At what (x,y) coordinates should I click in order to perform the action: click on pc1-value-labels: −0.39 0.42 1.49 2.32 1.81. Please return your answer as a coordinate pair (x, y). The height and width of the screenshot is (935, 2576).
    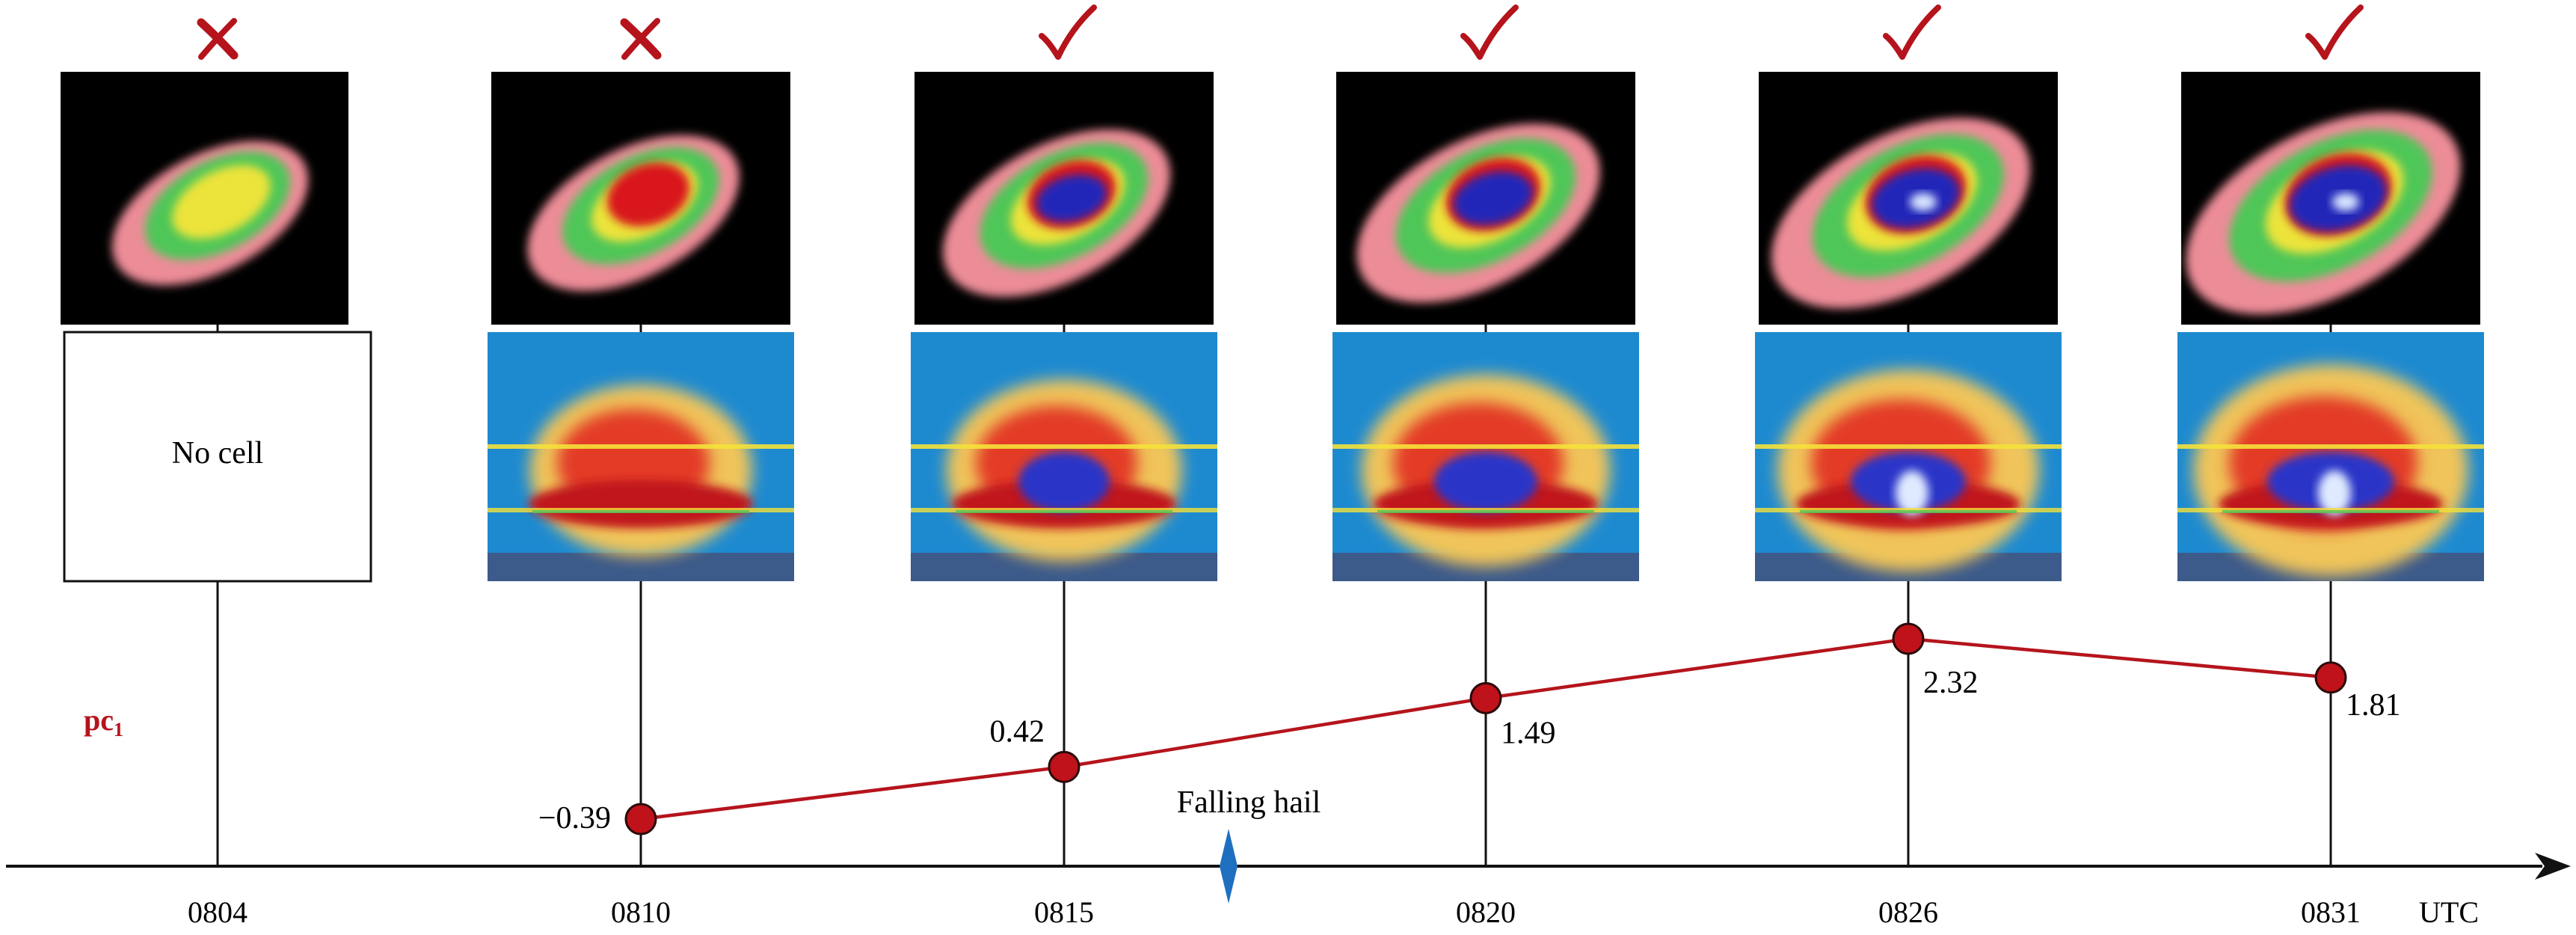
    Looking at the image, I should click on (1469, 751).